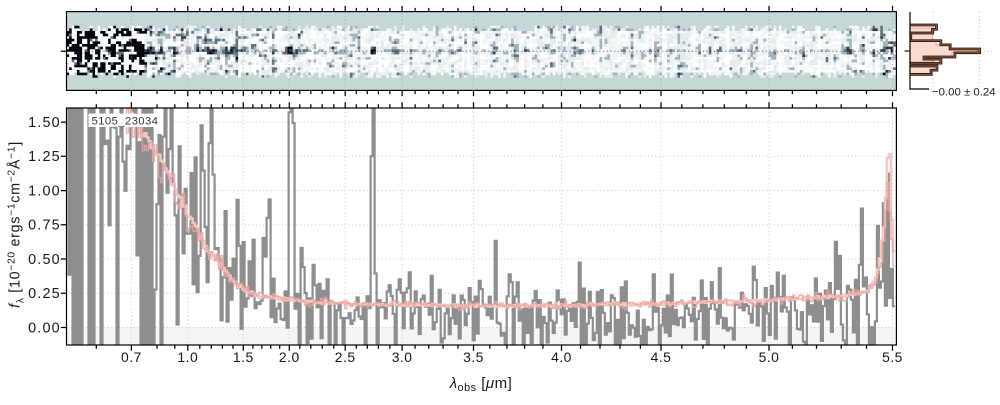 Image resolution: width=1000 pixels, height=405 pixels. I want to click on svg-text: 3.0, so click(402, 357).